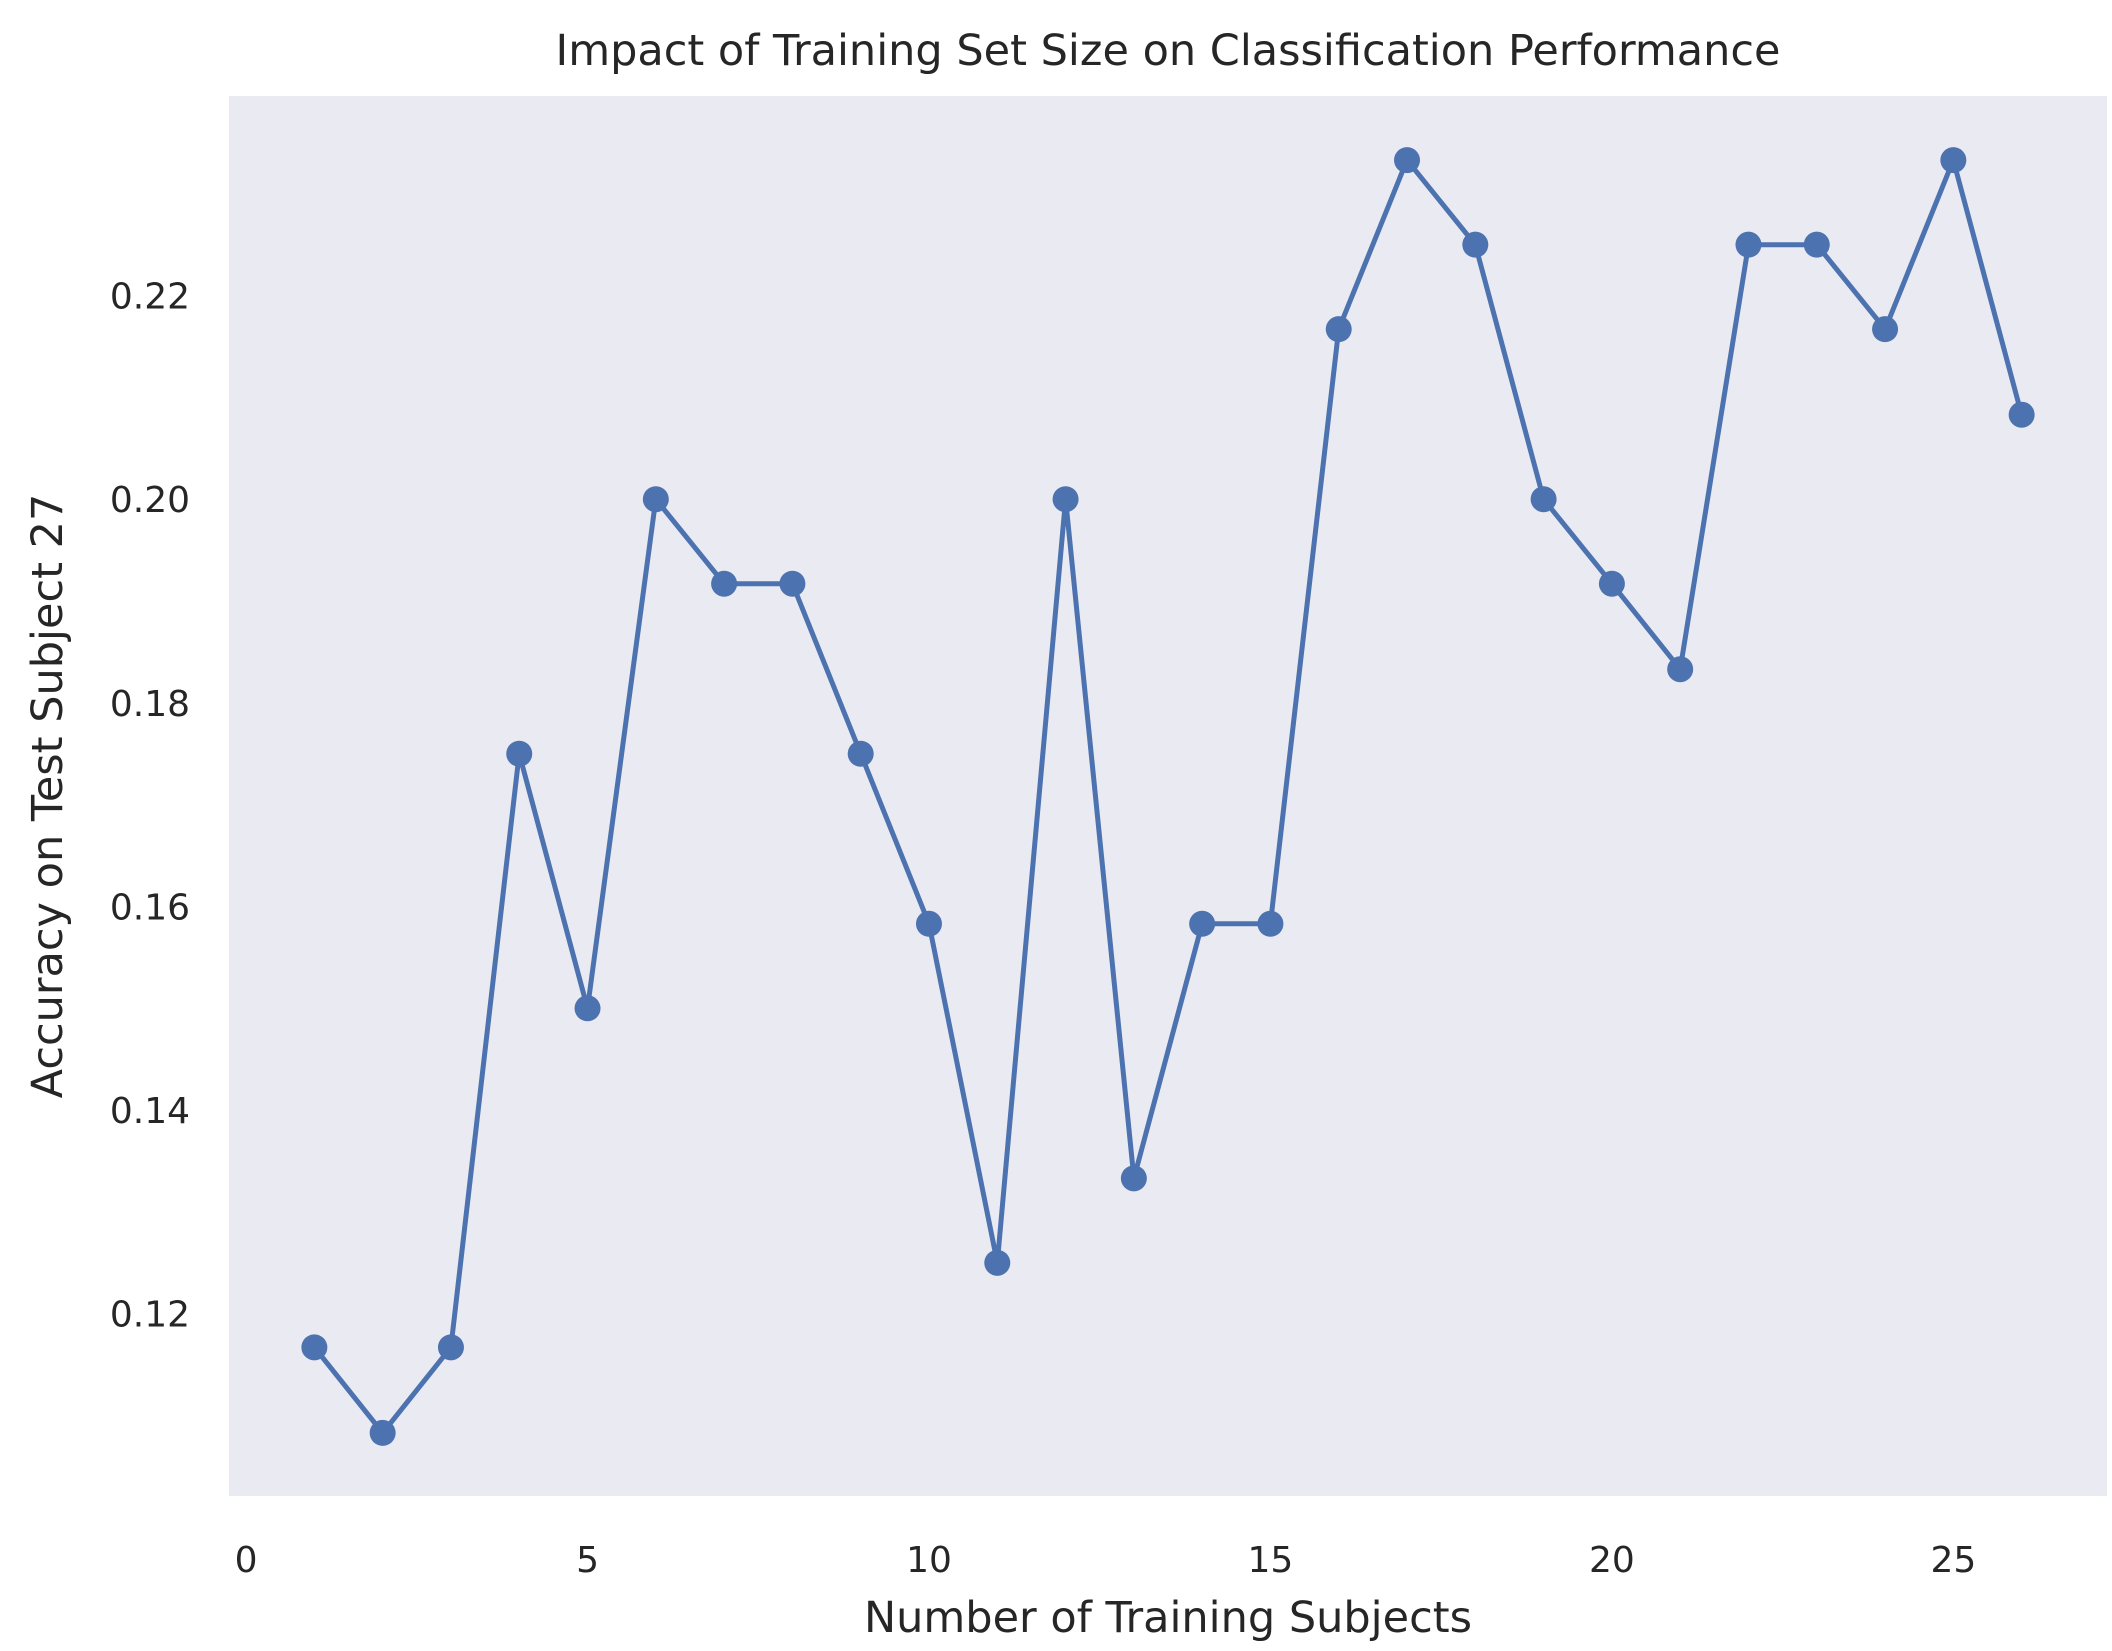 This screenshot has width=2112, height=1651. What do you see at coordinates (929, 1560) in the screenshot?
I see `x-tick-label: 10` at bounding box center [929, 1560].